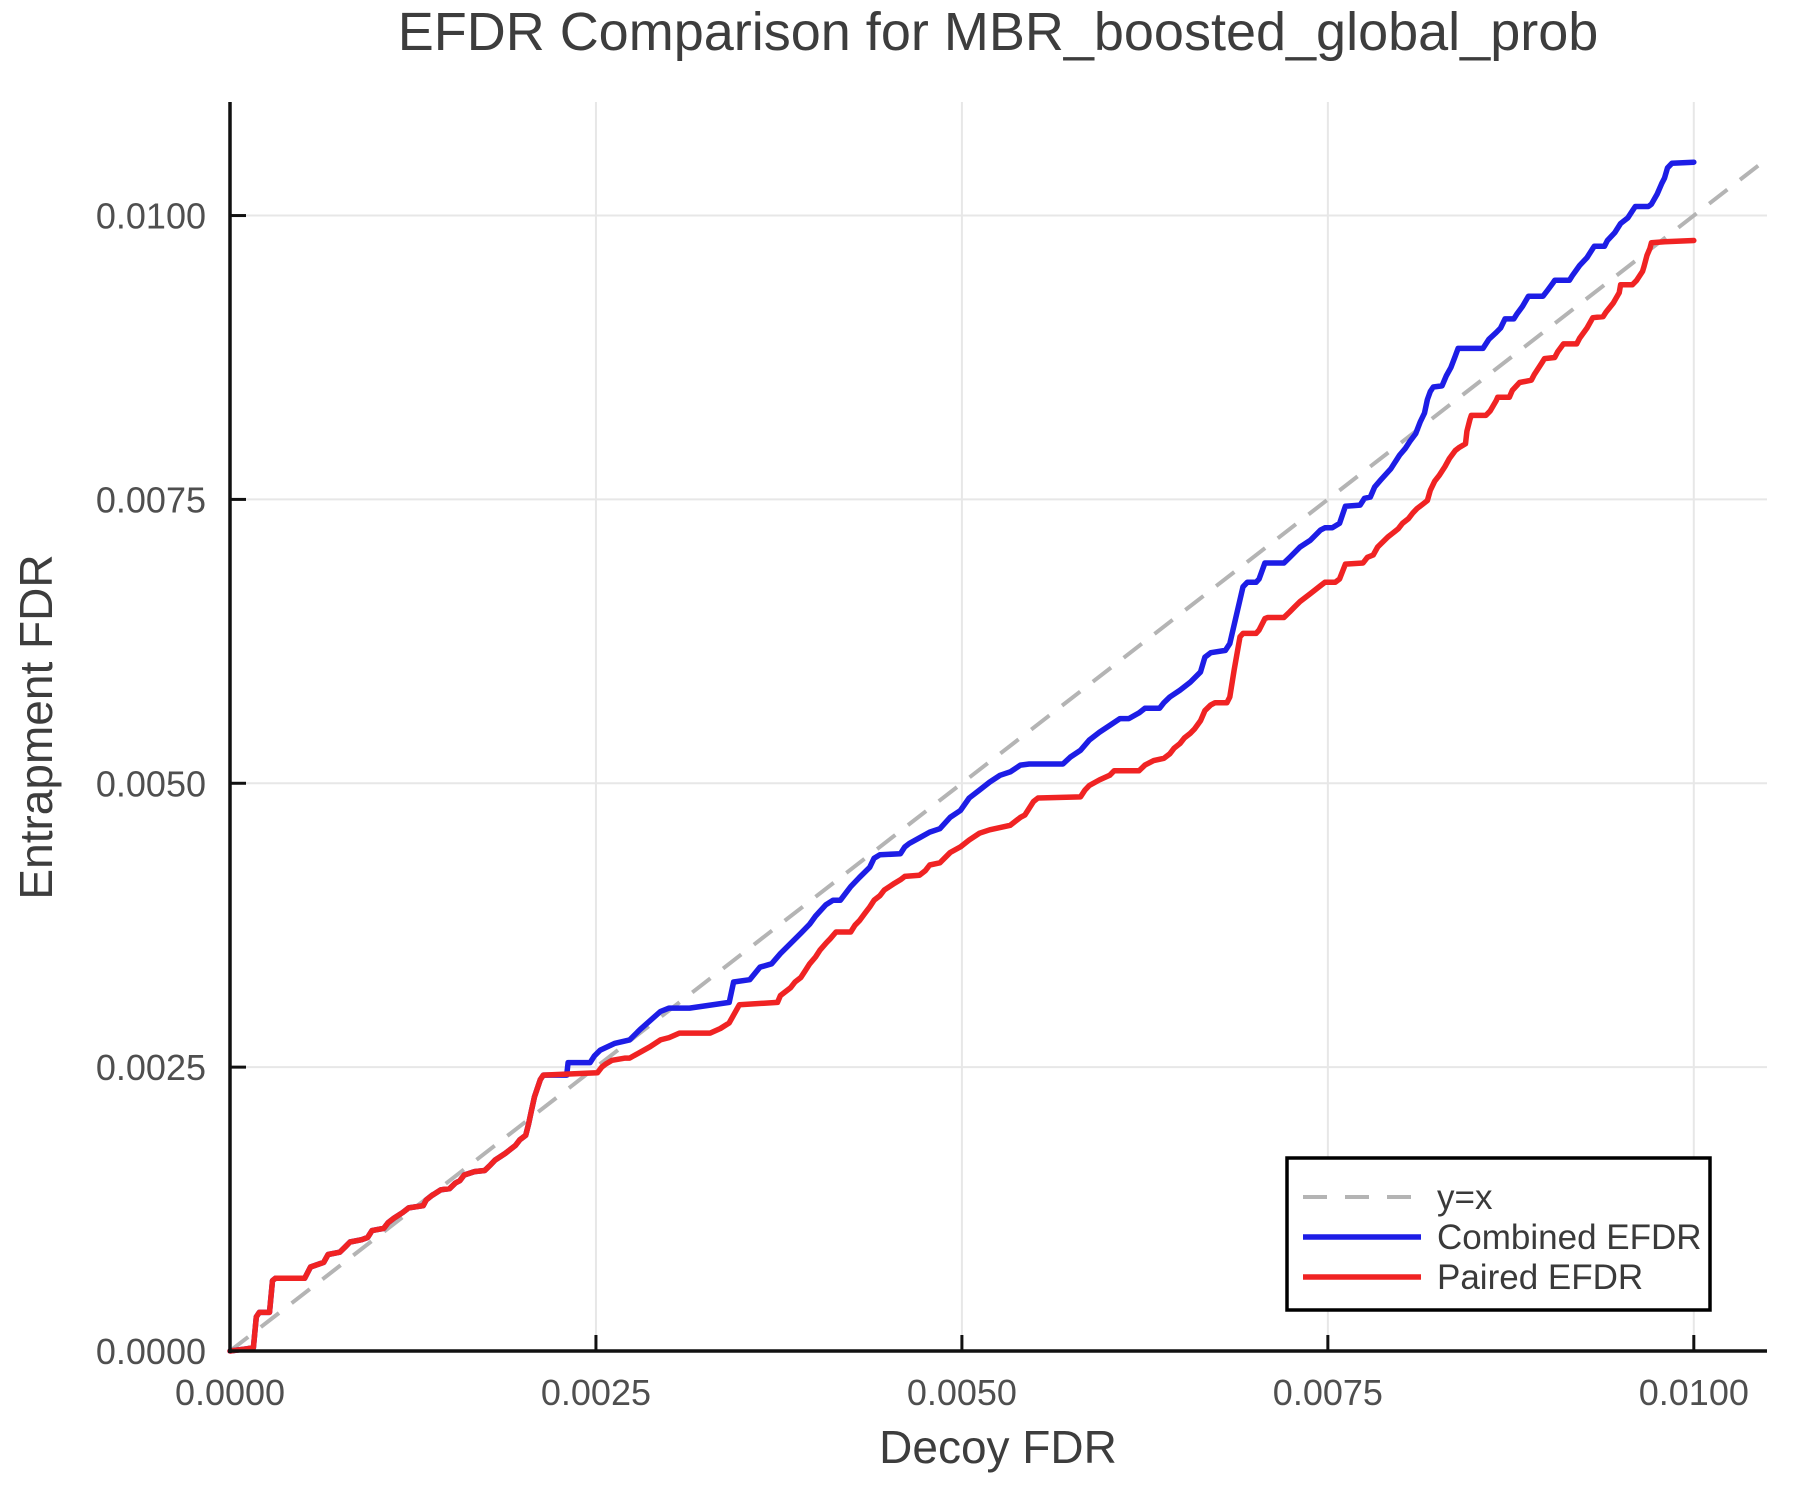 Image resolution: width=1800 pixels, height=1500 pixels. Describe the element at coordinates (230, 1392) in the screenshot. I see `x-tick-label: 0.0000` at that location.